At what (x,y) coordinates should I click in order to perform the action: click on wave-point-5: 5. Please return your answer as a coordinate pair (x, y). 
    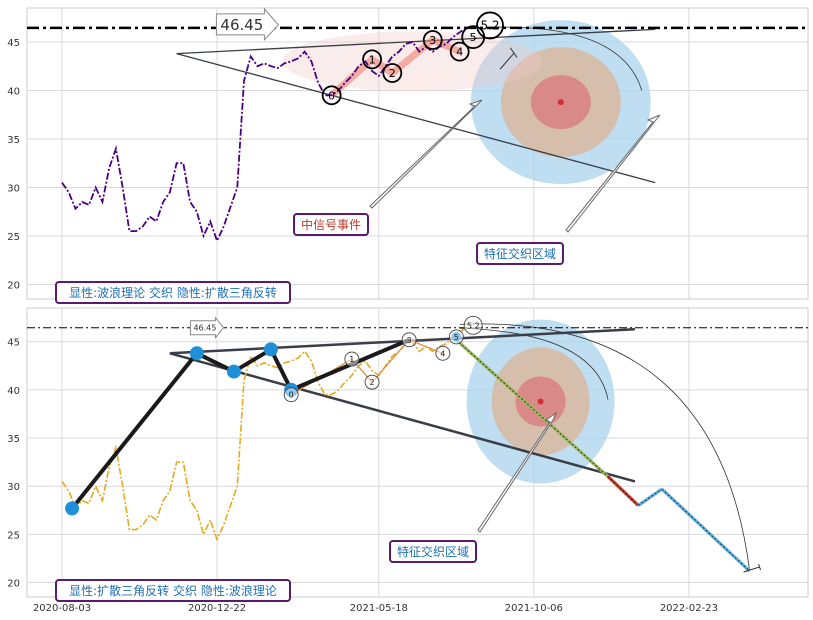
    Looking at the image, I should click on (456, 337).